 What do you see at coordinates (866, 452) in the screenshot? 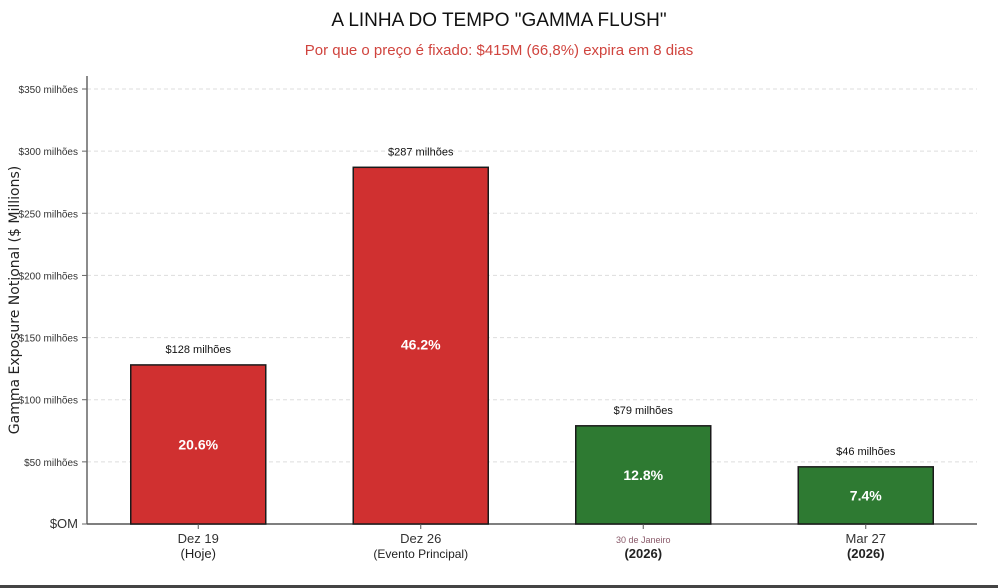
I see `bar-value-label: $46 milhões` at bounding box center [866, 452].